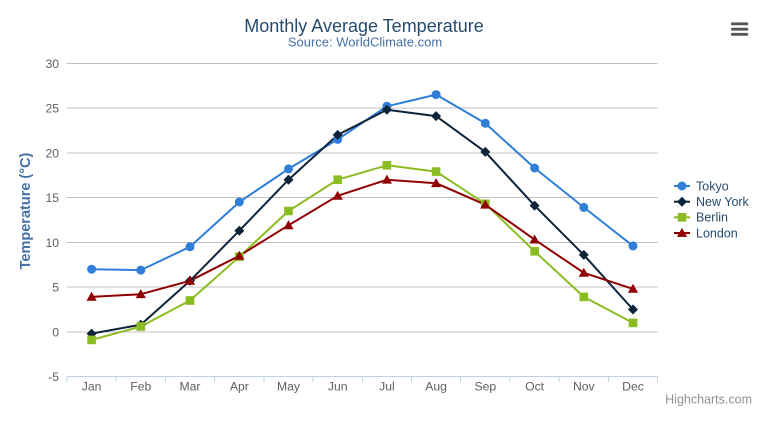  What do you see at coordinates (92, 387) in the screenshot?
I see `svg-text: Jan` at bounding box center [92, 387].